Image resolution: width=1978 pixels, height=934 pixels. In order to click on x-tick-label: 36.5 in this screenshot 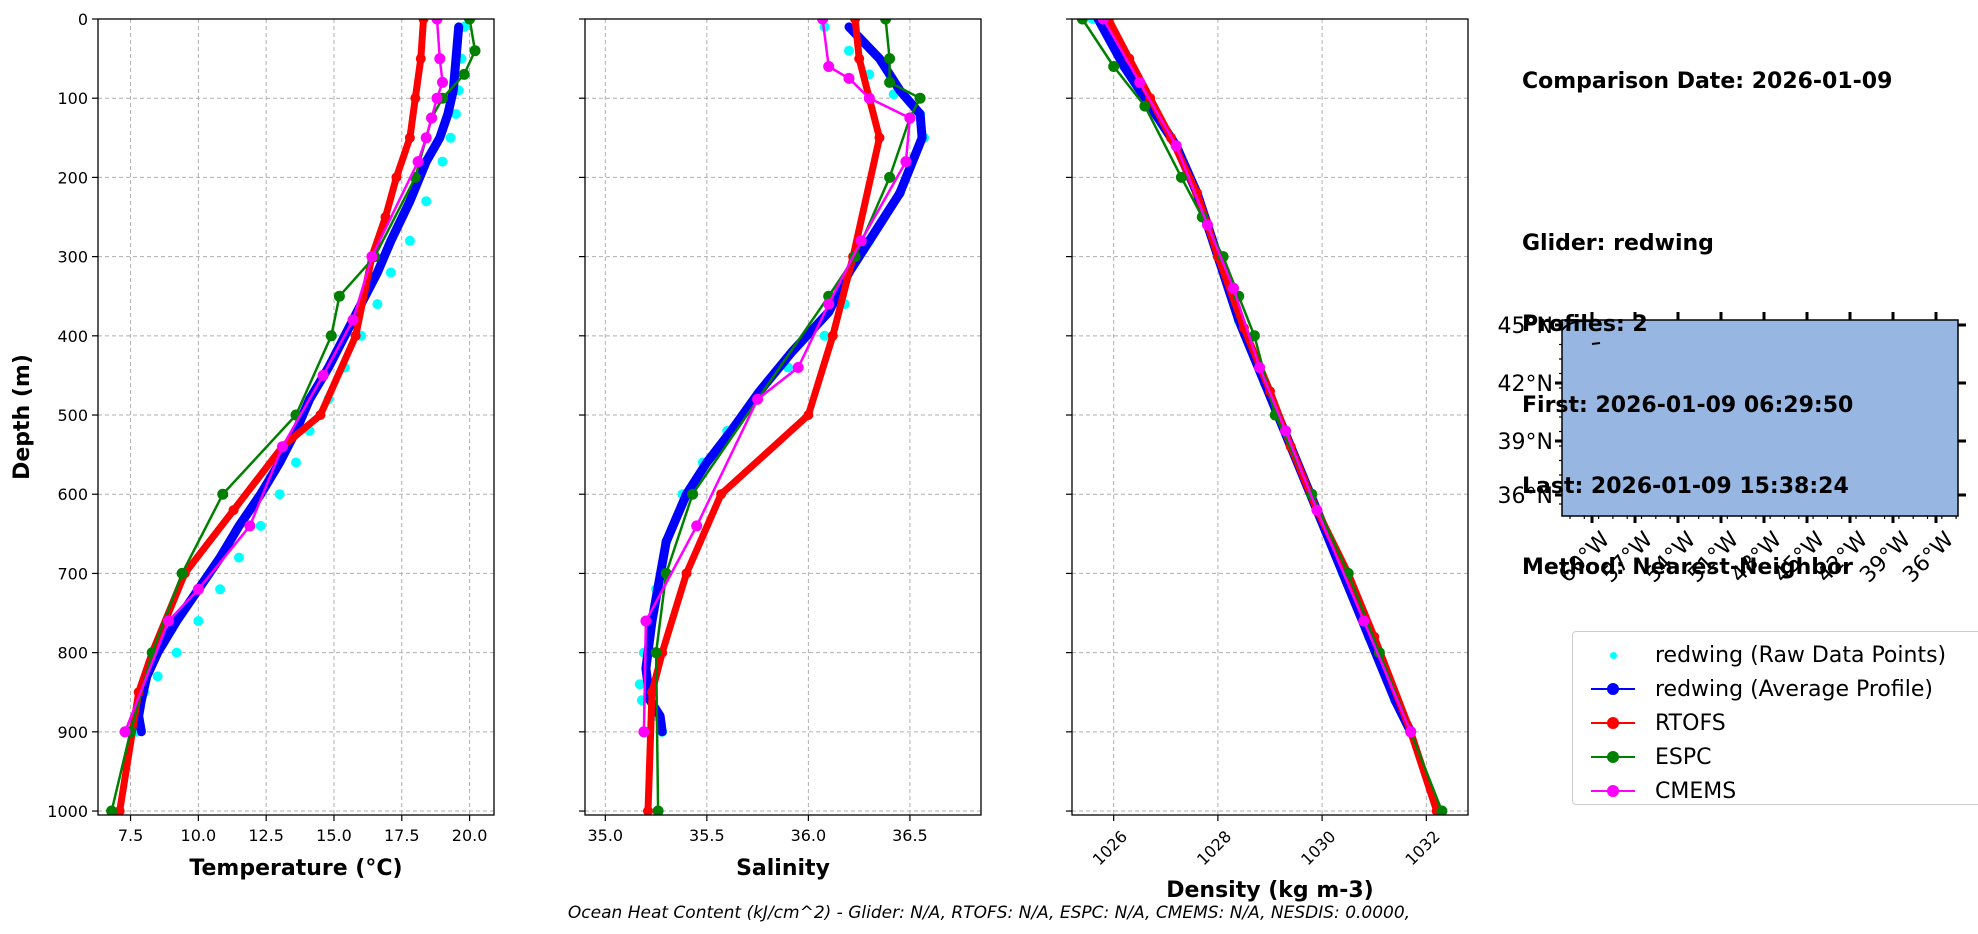, I will do `click(910, 835)`.